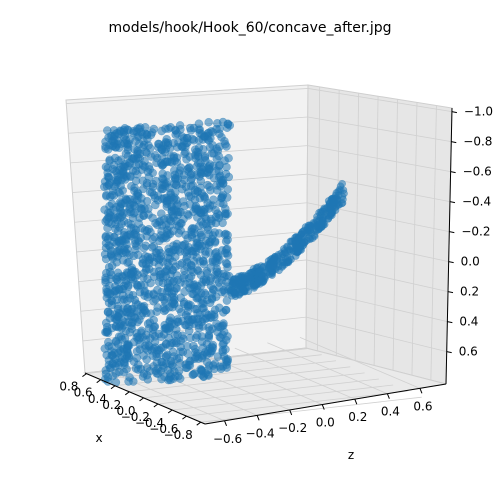 Image resolution: width=500 pixels, height=500 pixels. Describe the element at coordinates (83, 393) in the screenshot. I see `x-tick-label: 0.6` at that location.